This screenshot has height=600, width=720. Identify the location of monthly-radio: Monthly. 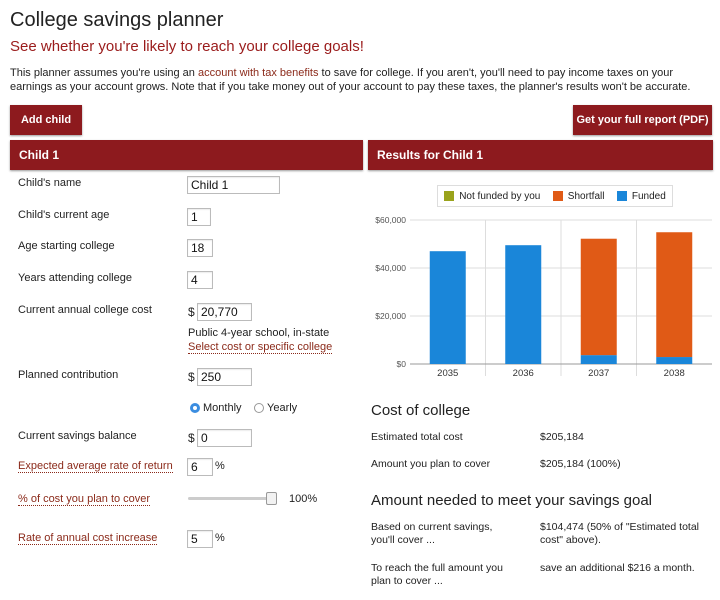
(216, 408).